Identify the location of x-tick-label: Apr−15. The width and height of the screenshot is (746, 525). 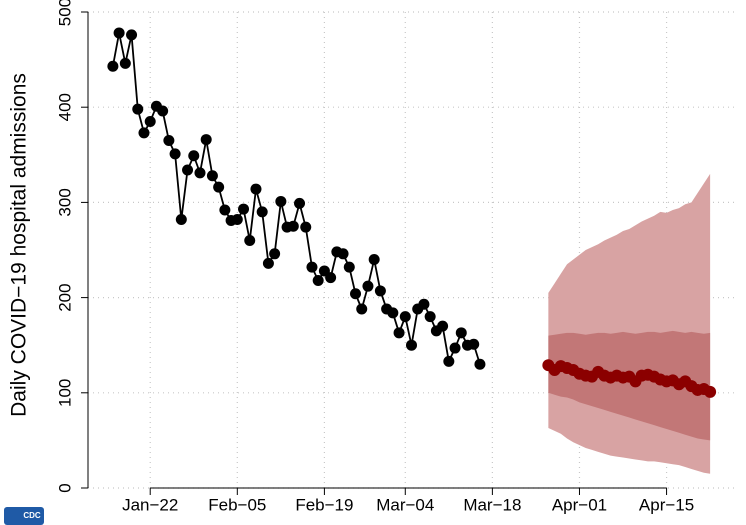
(666, 504).